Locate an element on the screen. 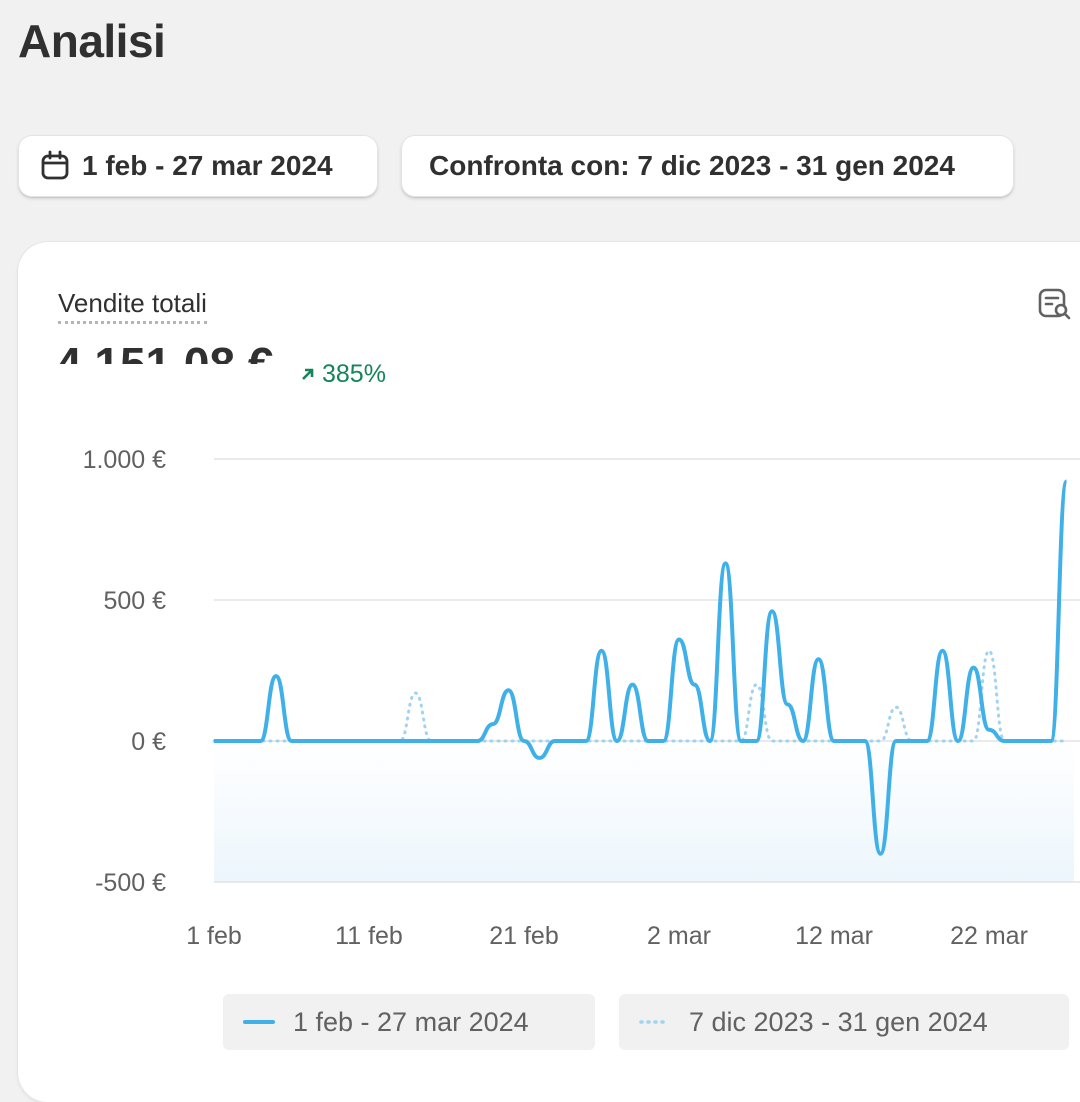  x-tick-label: 1 feb is located at coordinates (214, 936).